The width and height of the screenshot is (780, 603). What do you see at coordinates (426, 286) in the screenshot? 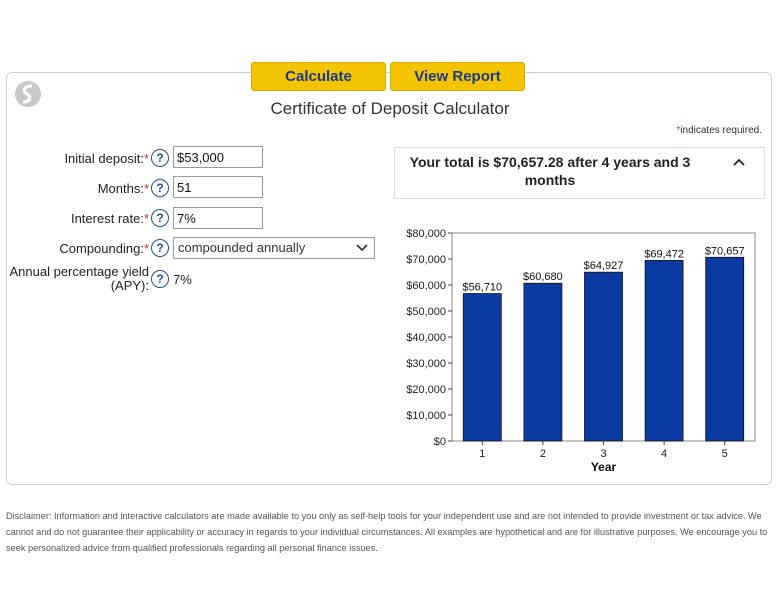
I see `y-tick-label: $60,000` at bounding box center [426, 286].